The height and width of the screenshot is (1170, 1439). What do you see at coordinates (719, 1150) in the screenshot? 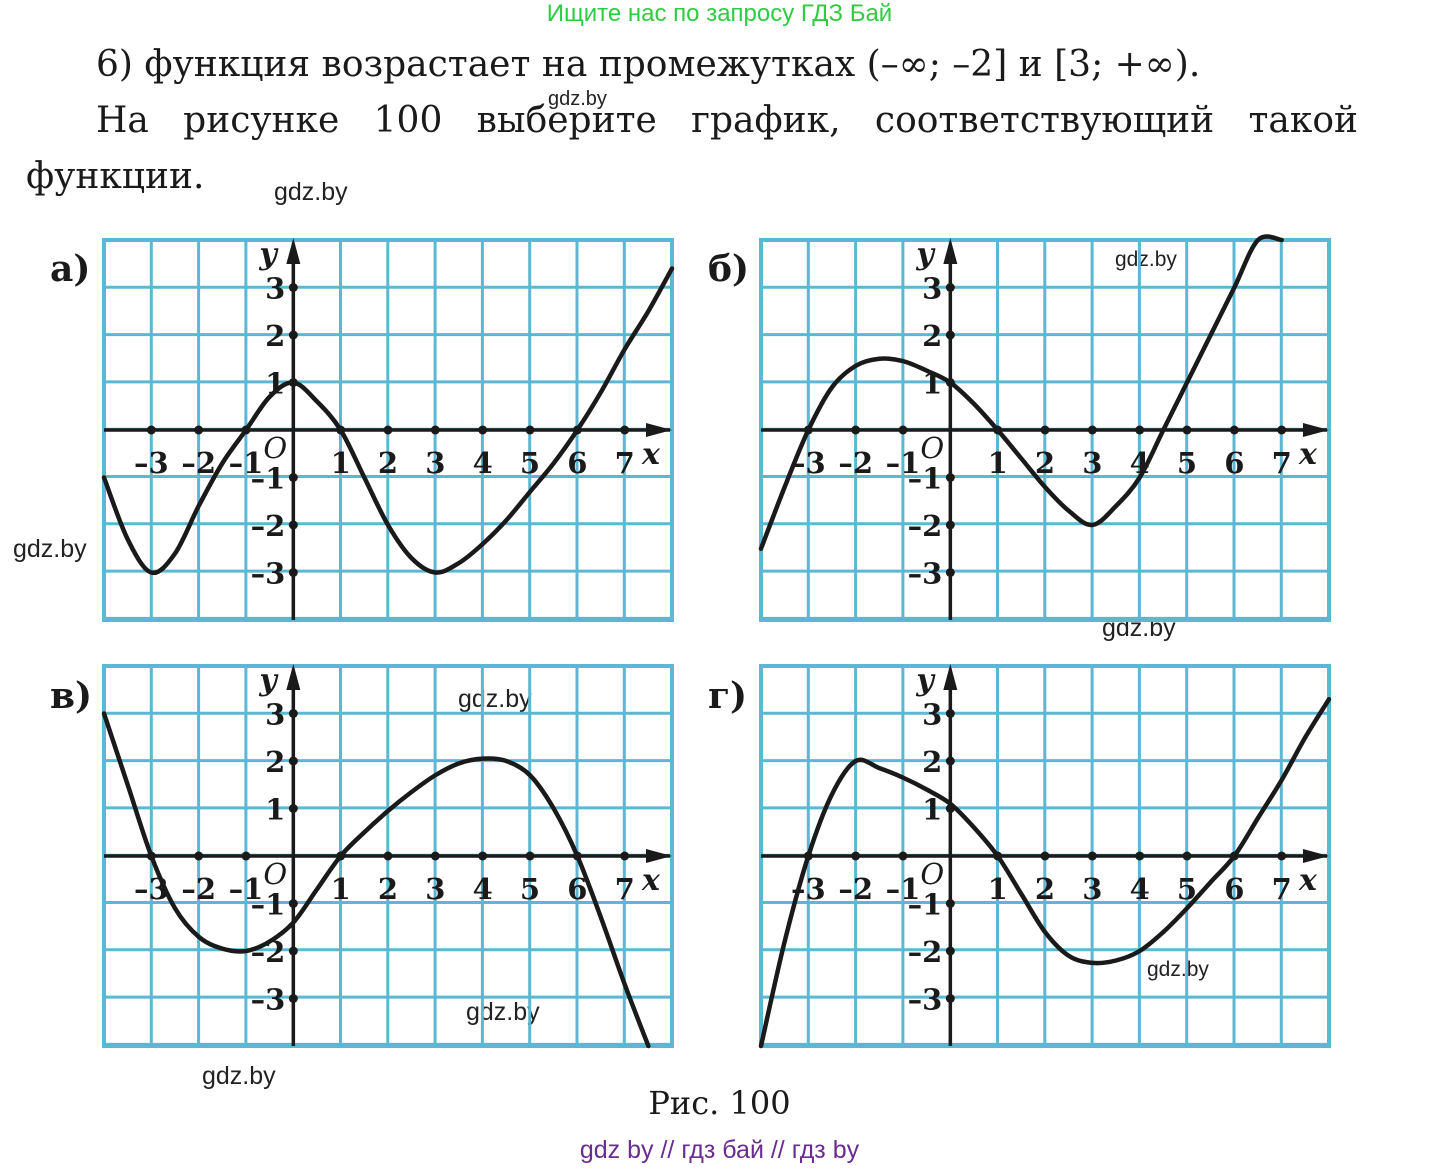
I see `footer-links: gdz by // гдз бай // гдз by` at bounding box center [719, 1150].